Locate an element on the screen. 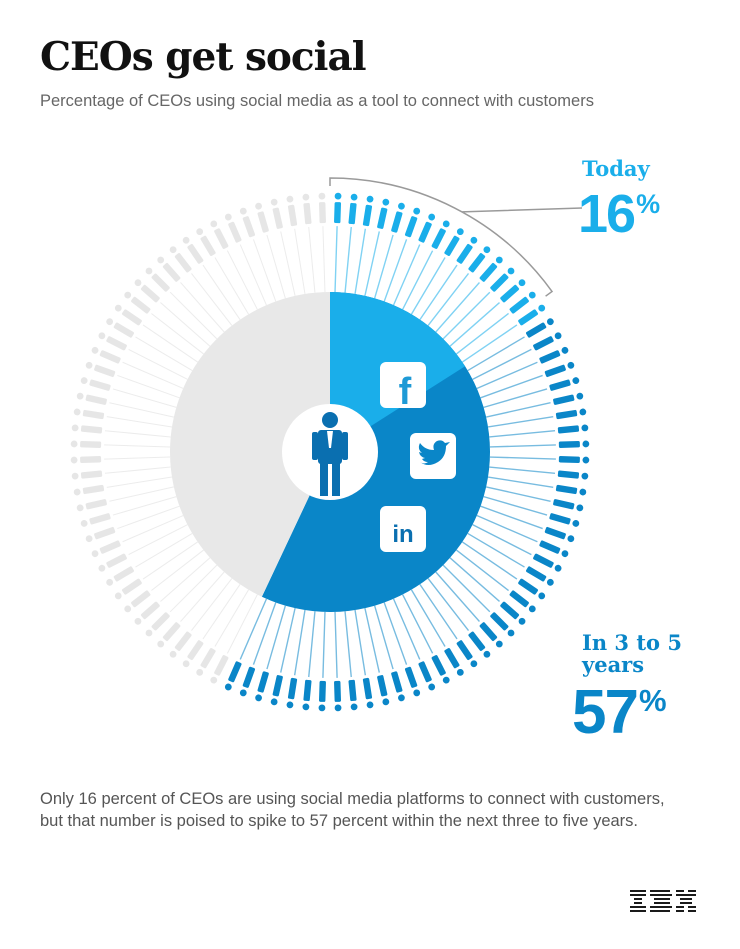  page-title: CEOs get social is located at coordinates (203, 57).